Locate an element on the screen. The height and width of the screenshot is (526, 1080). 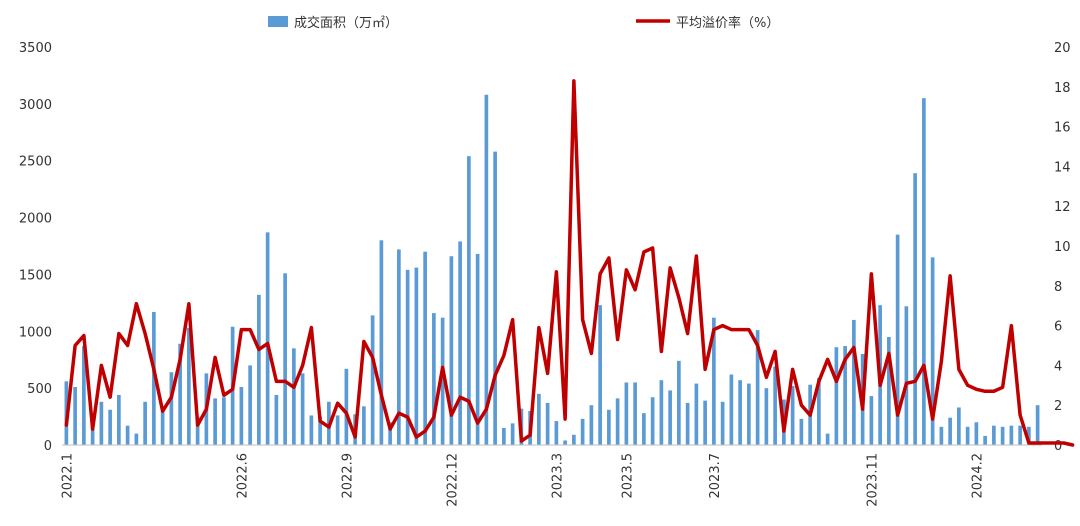
y-right-tick-label: 20 is located at coordinates (1062, 48).